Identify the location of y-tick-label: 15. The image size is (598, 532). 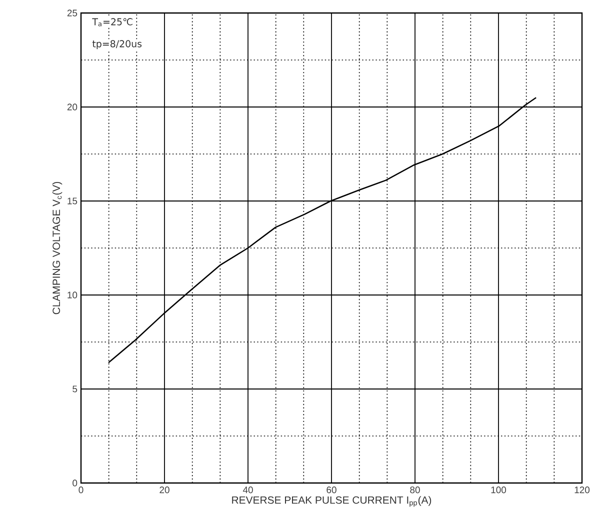
(73, 201).